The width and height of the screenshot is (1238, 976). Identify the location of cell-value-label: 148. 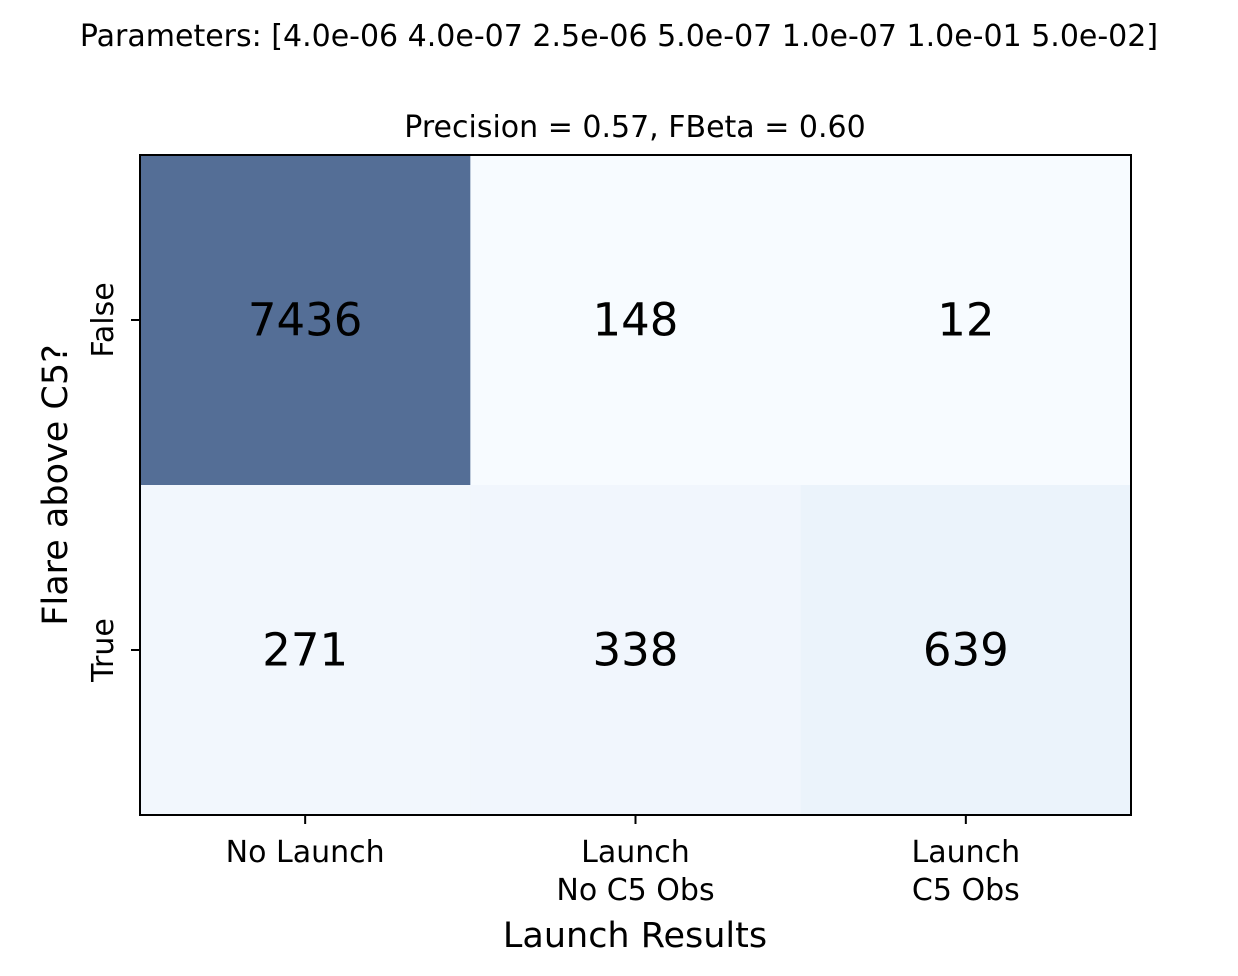
(636, 320).